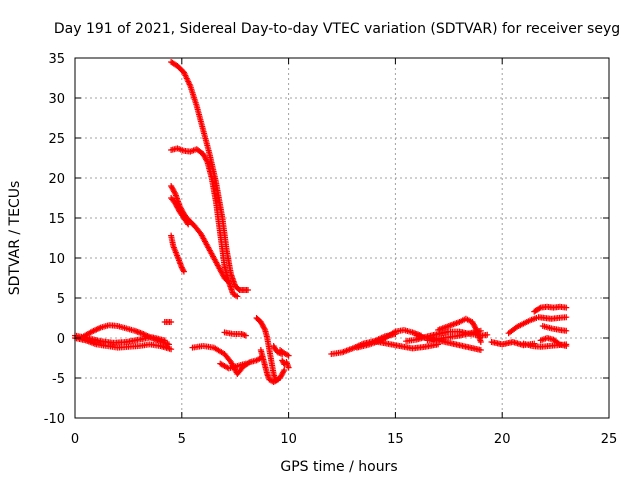 This screenshot has height=480, width=640. I want to click on x-tick-label: 15, so click(395, 439).